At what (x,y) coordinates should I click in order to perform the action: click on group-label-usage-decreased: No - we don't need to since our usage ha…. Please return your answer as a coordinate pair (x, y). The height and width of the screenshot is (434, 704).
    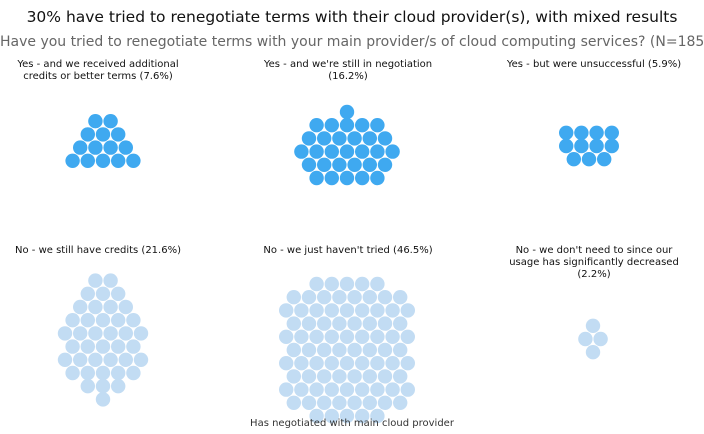
    Looking at the image, I should click on (594, 262).